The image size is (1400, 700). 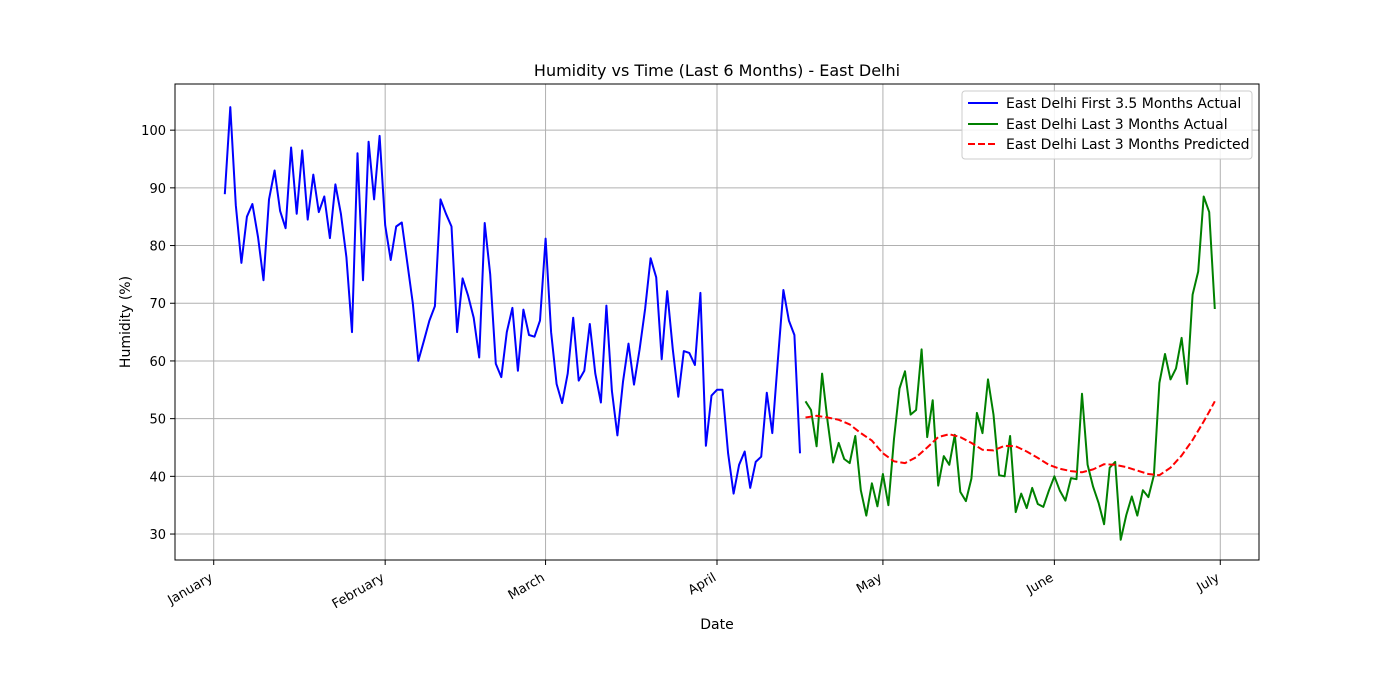 I want to click on y-tick-label-70: 70, so click(x=157, y=304).